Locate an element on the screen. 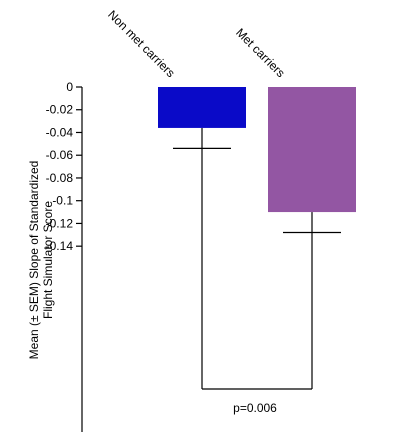 The width and height of the screenshot is (410, 435). y-tick-label: -0.06 is located at coordinates (60, 155).